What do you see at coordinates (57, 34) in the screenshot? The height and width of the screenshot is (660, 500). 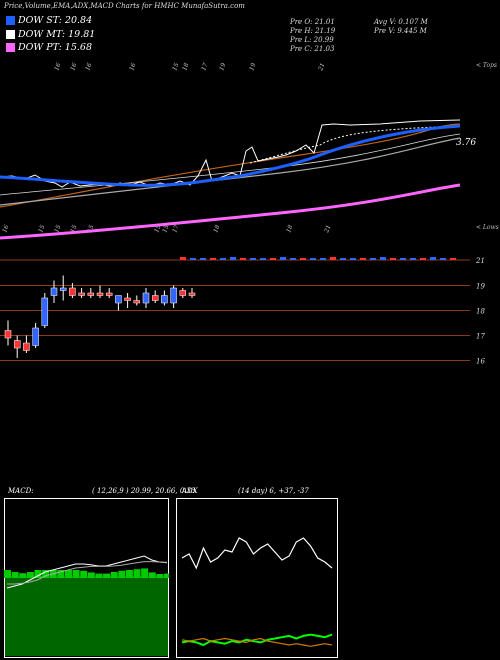 I see `legend-dow-mt: DOW MT: 19.81` at bounding box center [57, 34].